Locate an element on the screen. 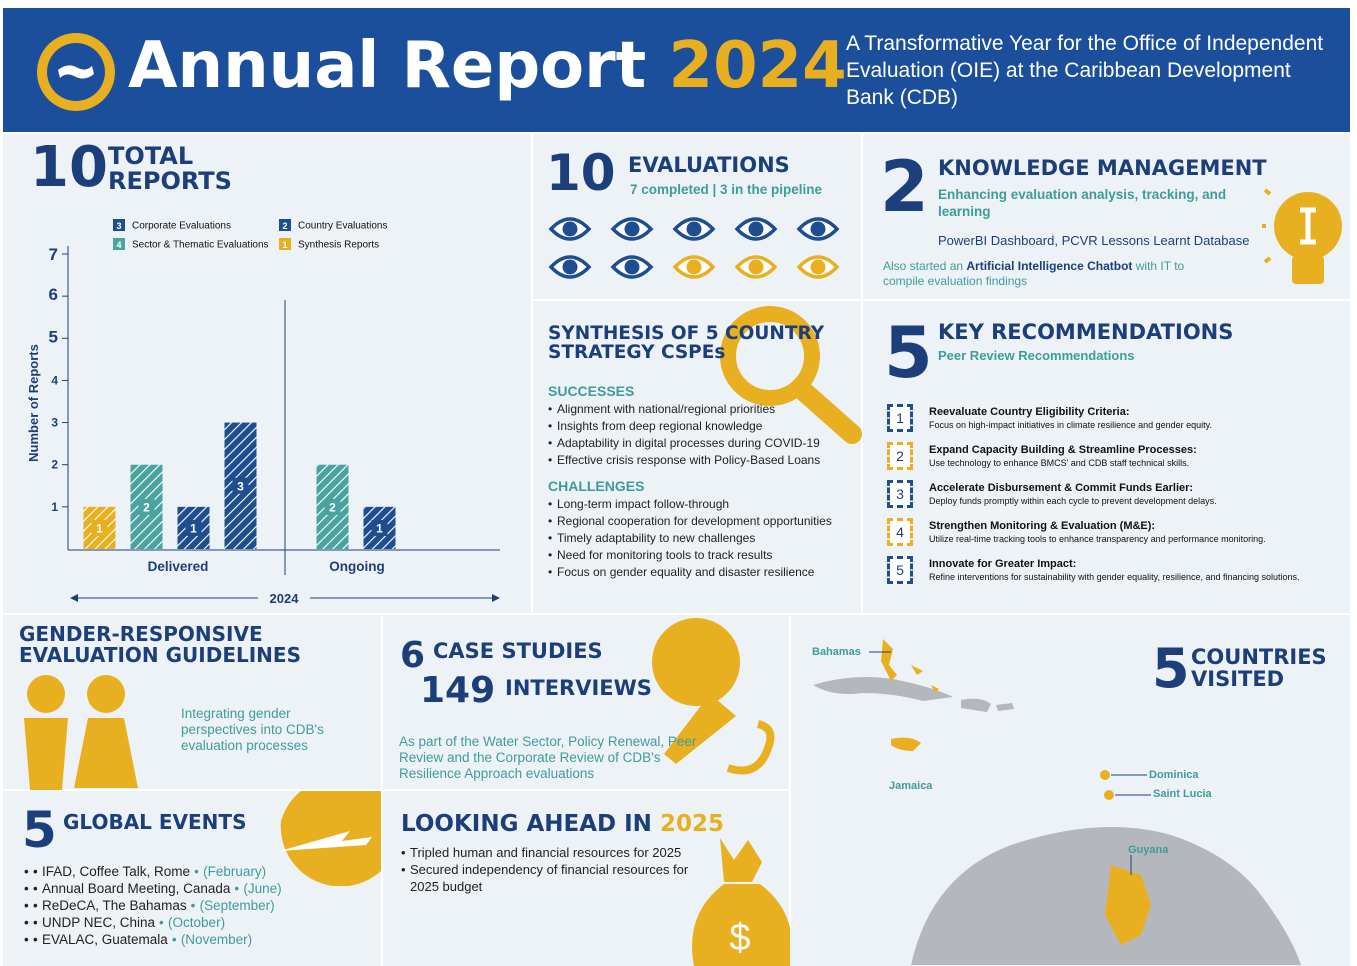  legend-swatch is located at coordinates (119, 225).